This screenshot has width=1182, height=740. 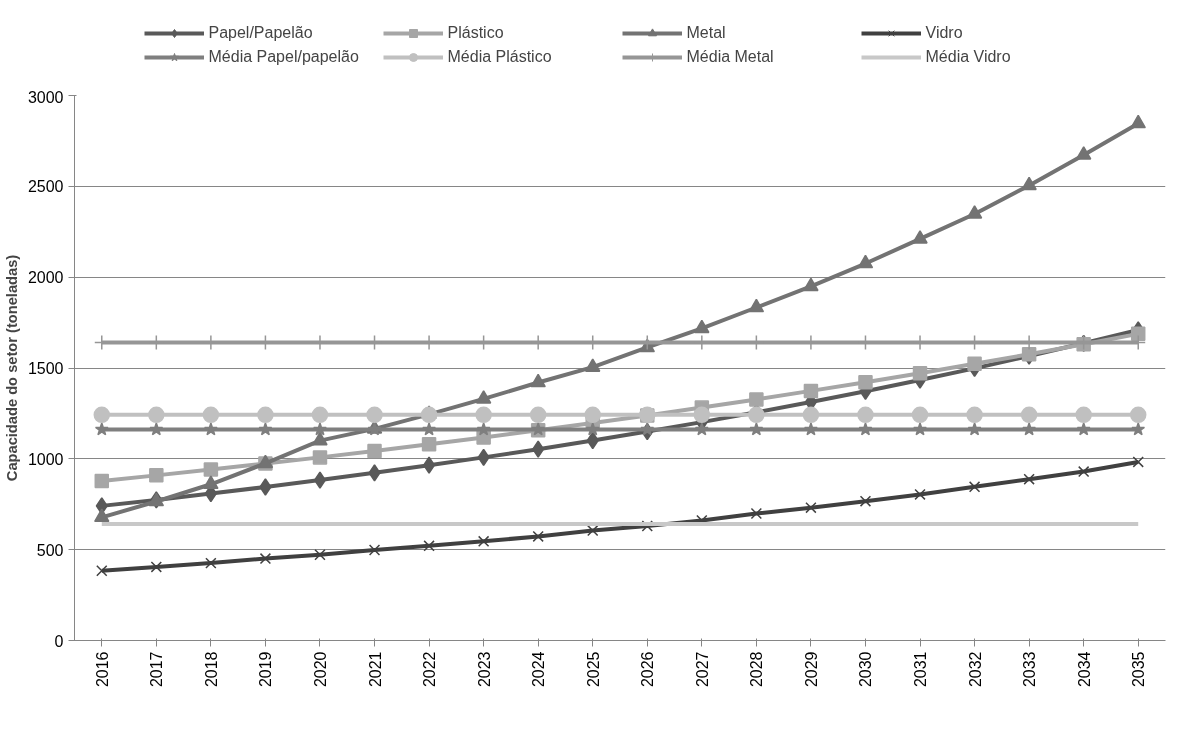 What do you see at coordinates (539, 669) in the screenshot?
I see `x-tick-label: 2024` at bounding box center [539, 669].